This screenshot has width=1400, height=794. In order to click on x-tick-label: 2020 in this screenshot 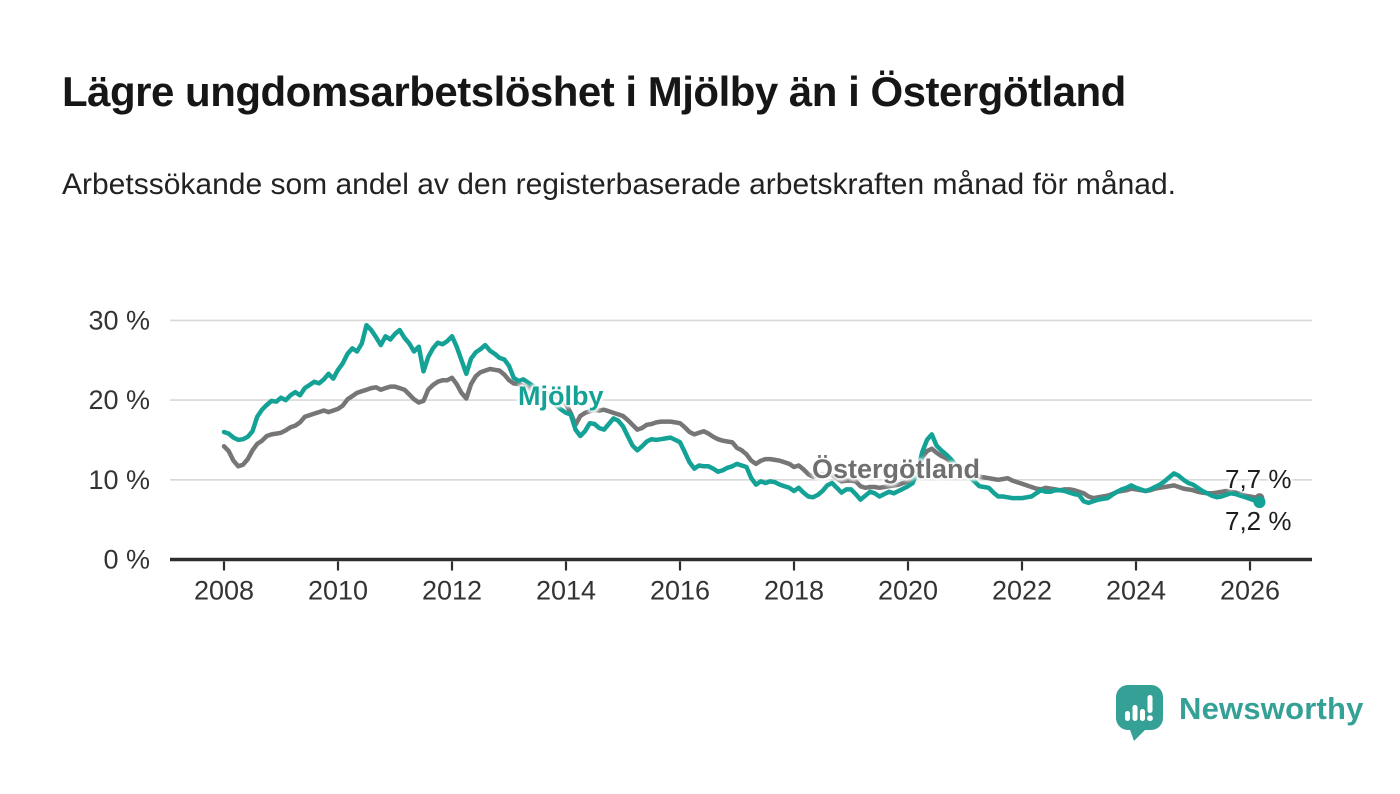, I will do `click(908, 591)`.